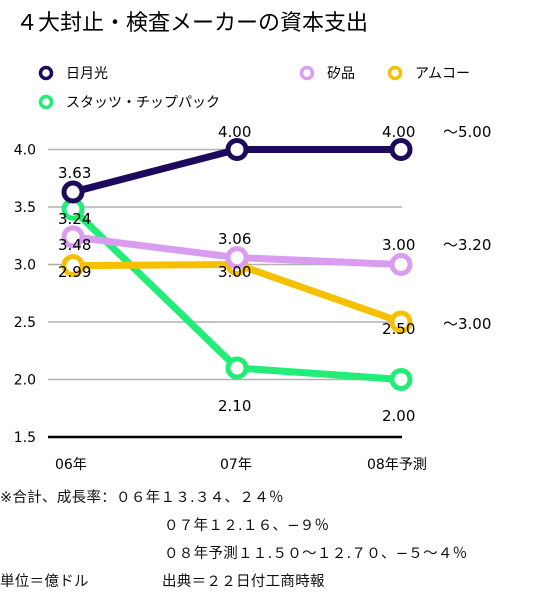 This screenshot has width=536, height=603. I want to click on chart-title: ４大封止・検査メーカーの資本支出, so click(192, 23).